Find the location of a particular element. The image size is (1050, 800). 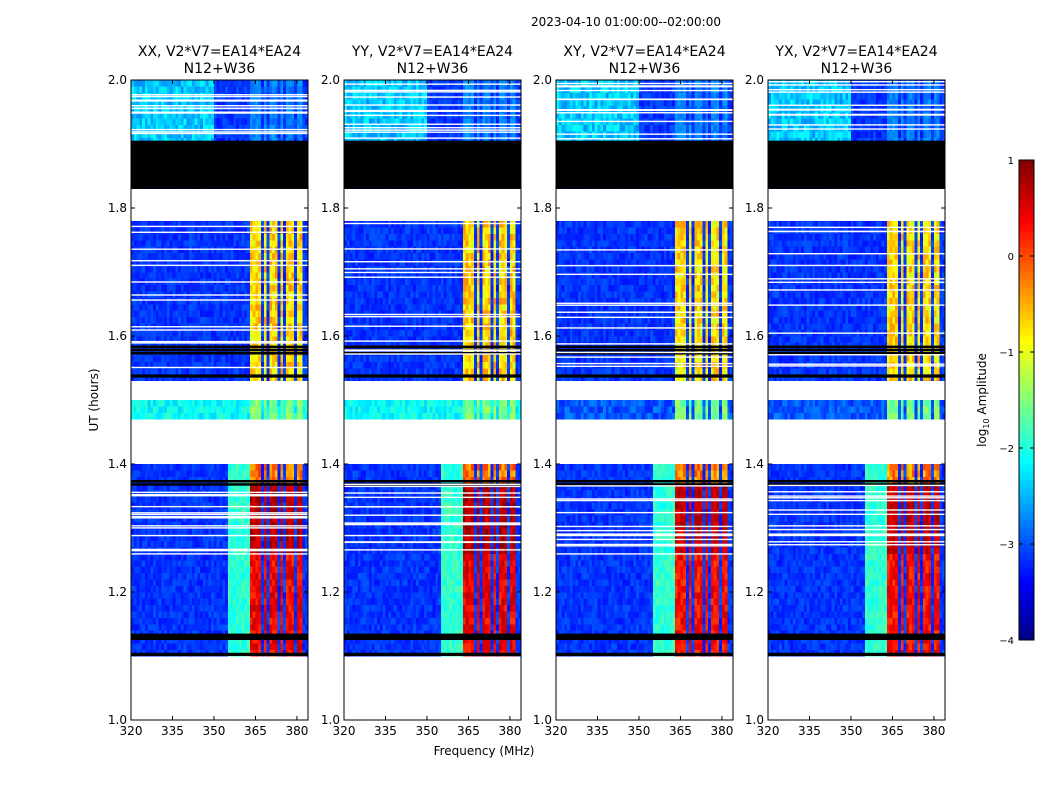

y-tick-label: 1.4 is located at coordinates (117, 464).